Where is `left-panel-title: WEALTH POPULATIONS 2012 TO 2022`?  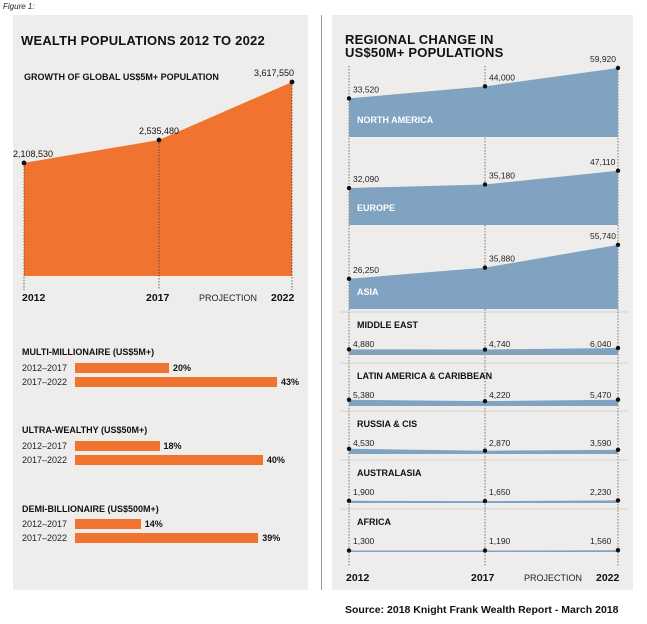
left-panel-title: WEALTH POPULATIONS 2012 TO 2022 is located at coordinates (143, 40).